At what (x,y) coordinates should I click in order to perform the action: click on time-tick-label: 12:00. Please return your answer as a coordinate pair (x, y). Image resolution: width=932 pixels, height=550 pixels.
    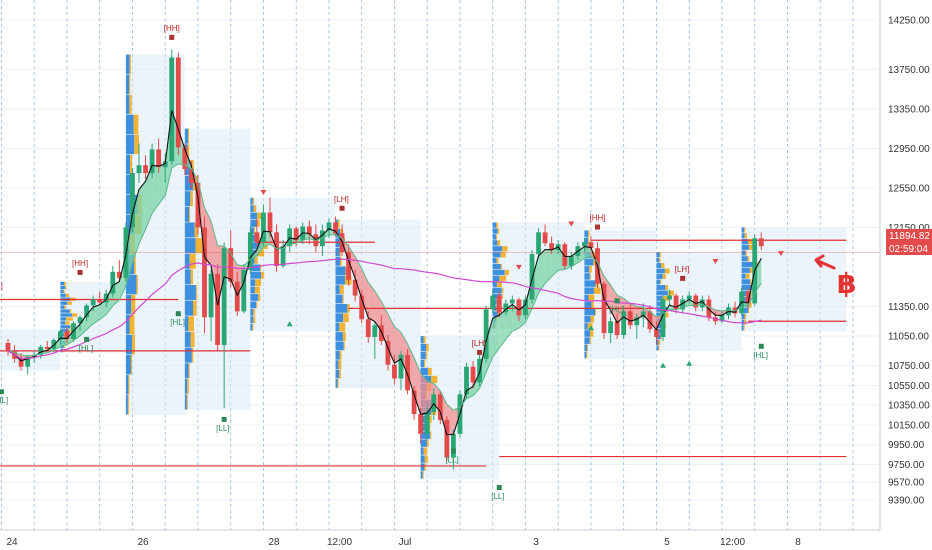
    Looking at the image, I should click on (339, 542).